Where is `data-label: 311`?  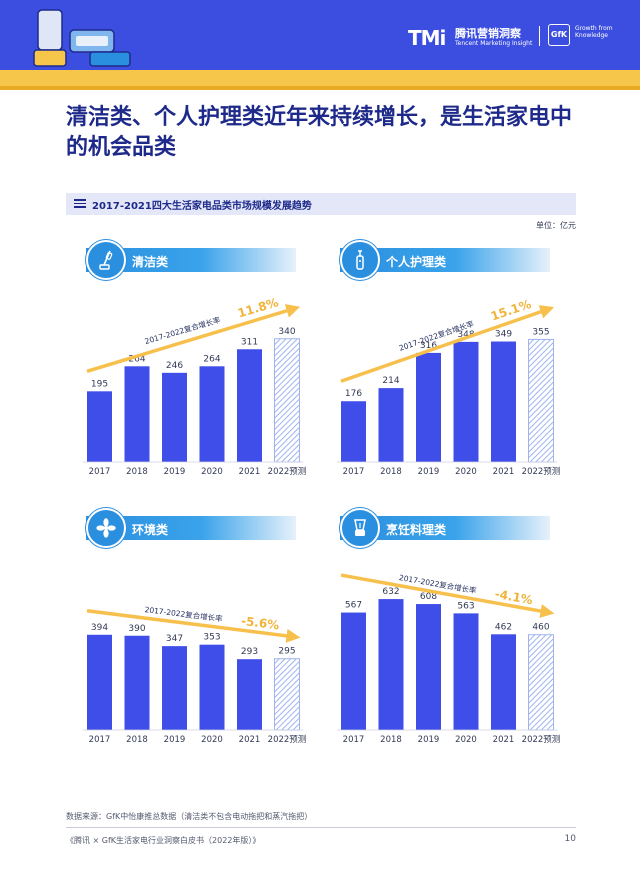 data-label: 311 is located at coordinates (249, 342).